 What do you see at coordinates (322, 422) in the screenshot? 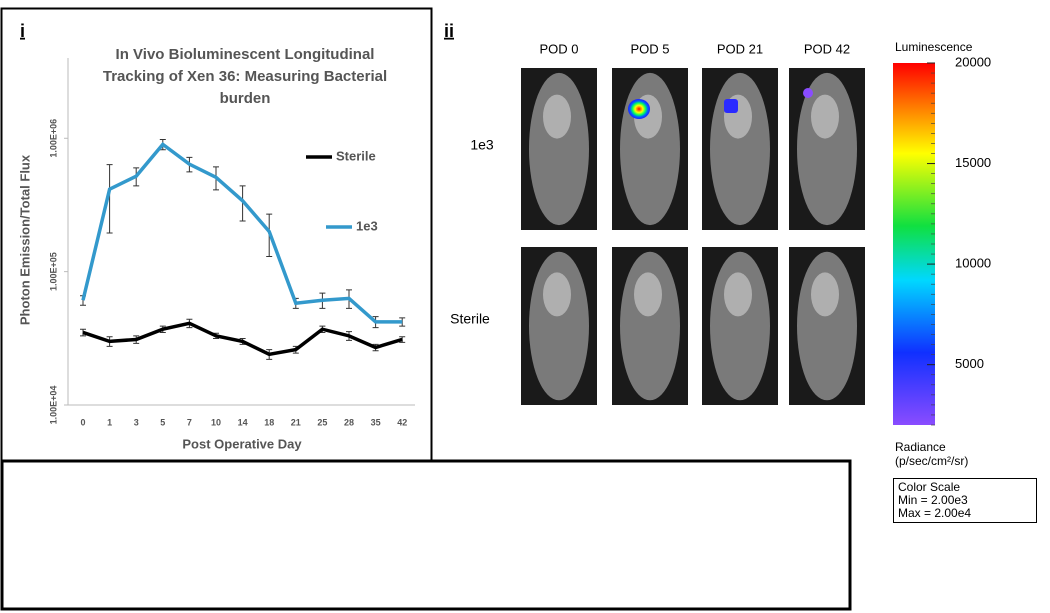
I see `x-tick-label: 25` at bounding box center [322, 422].